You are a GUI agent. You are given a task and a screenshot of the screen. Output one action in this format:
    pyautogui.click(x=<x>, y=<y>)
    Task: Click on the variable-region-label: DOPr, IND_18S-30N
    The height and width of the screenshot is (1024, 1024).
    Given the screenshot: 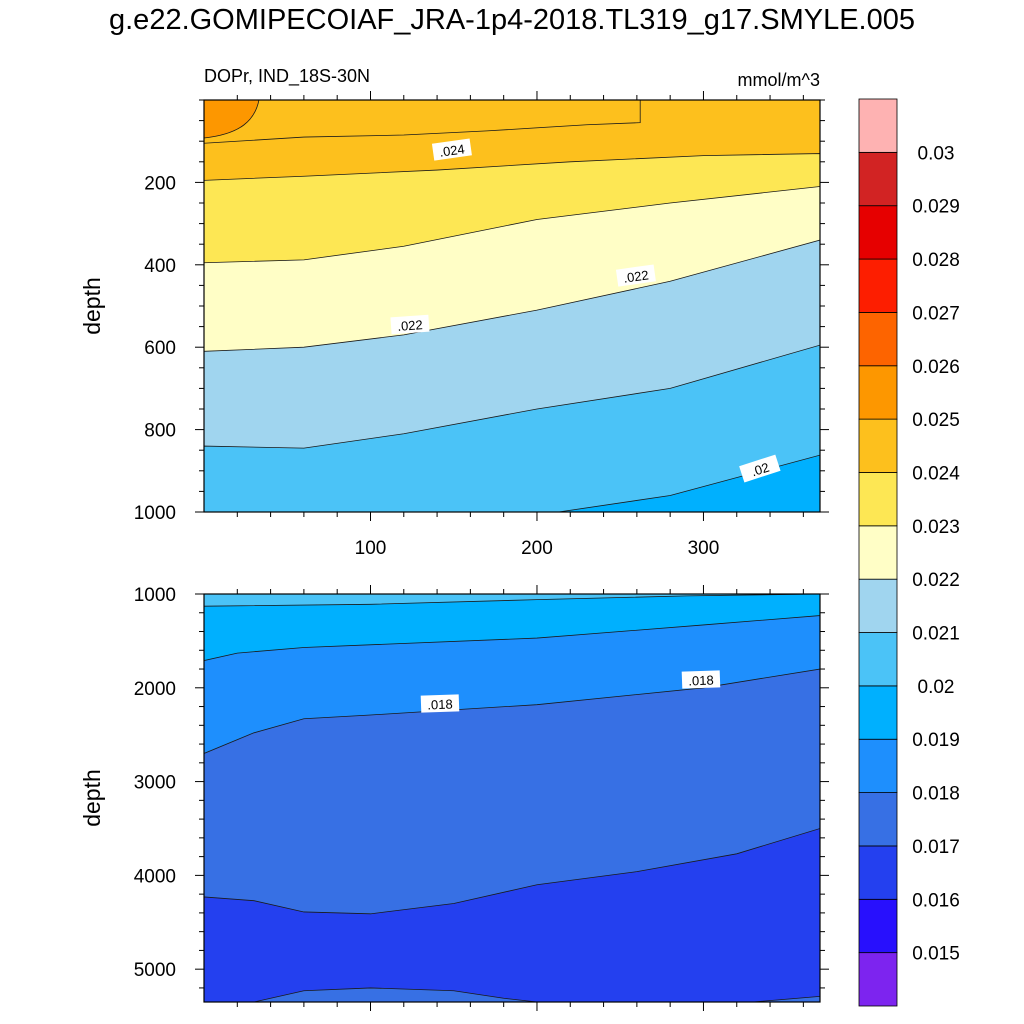 What is the action you would take?
    pyautogui.click(x=287, y=76)
    